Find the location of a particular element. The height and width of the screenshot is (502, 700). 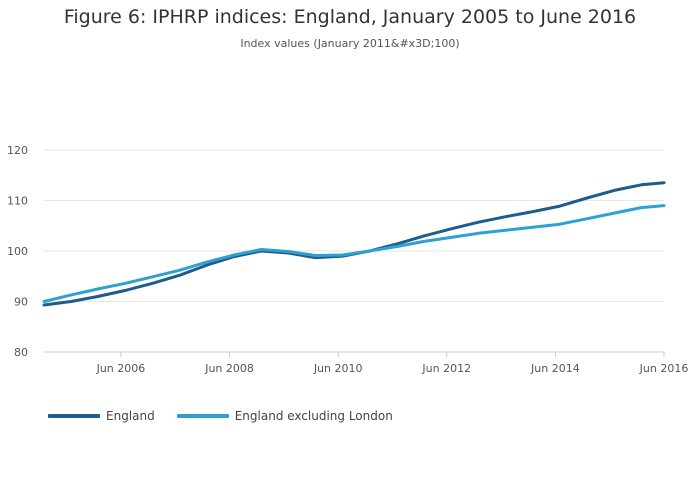

y-tick-label: 120 is located at coordinates (17, 150).